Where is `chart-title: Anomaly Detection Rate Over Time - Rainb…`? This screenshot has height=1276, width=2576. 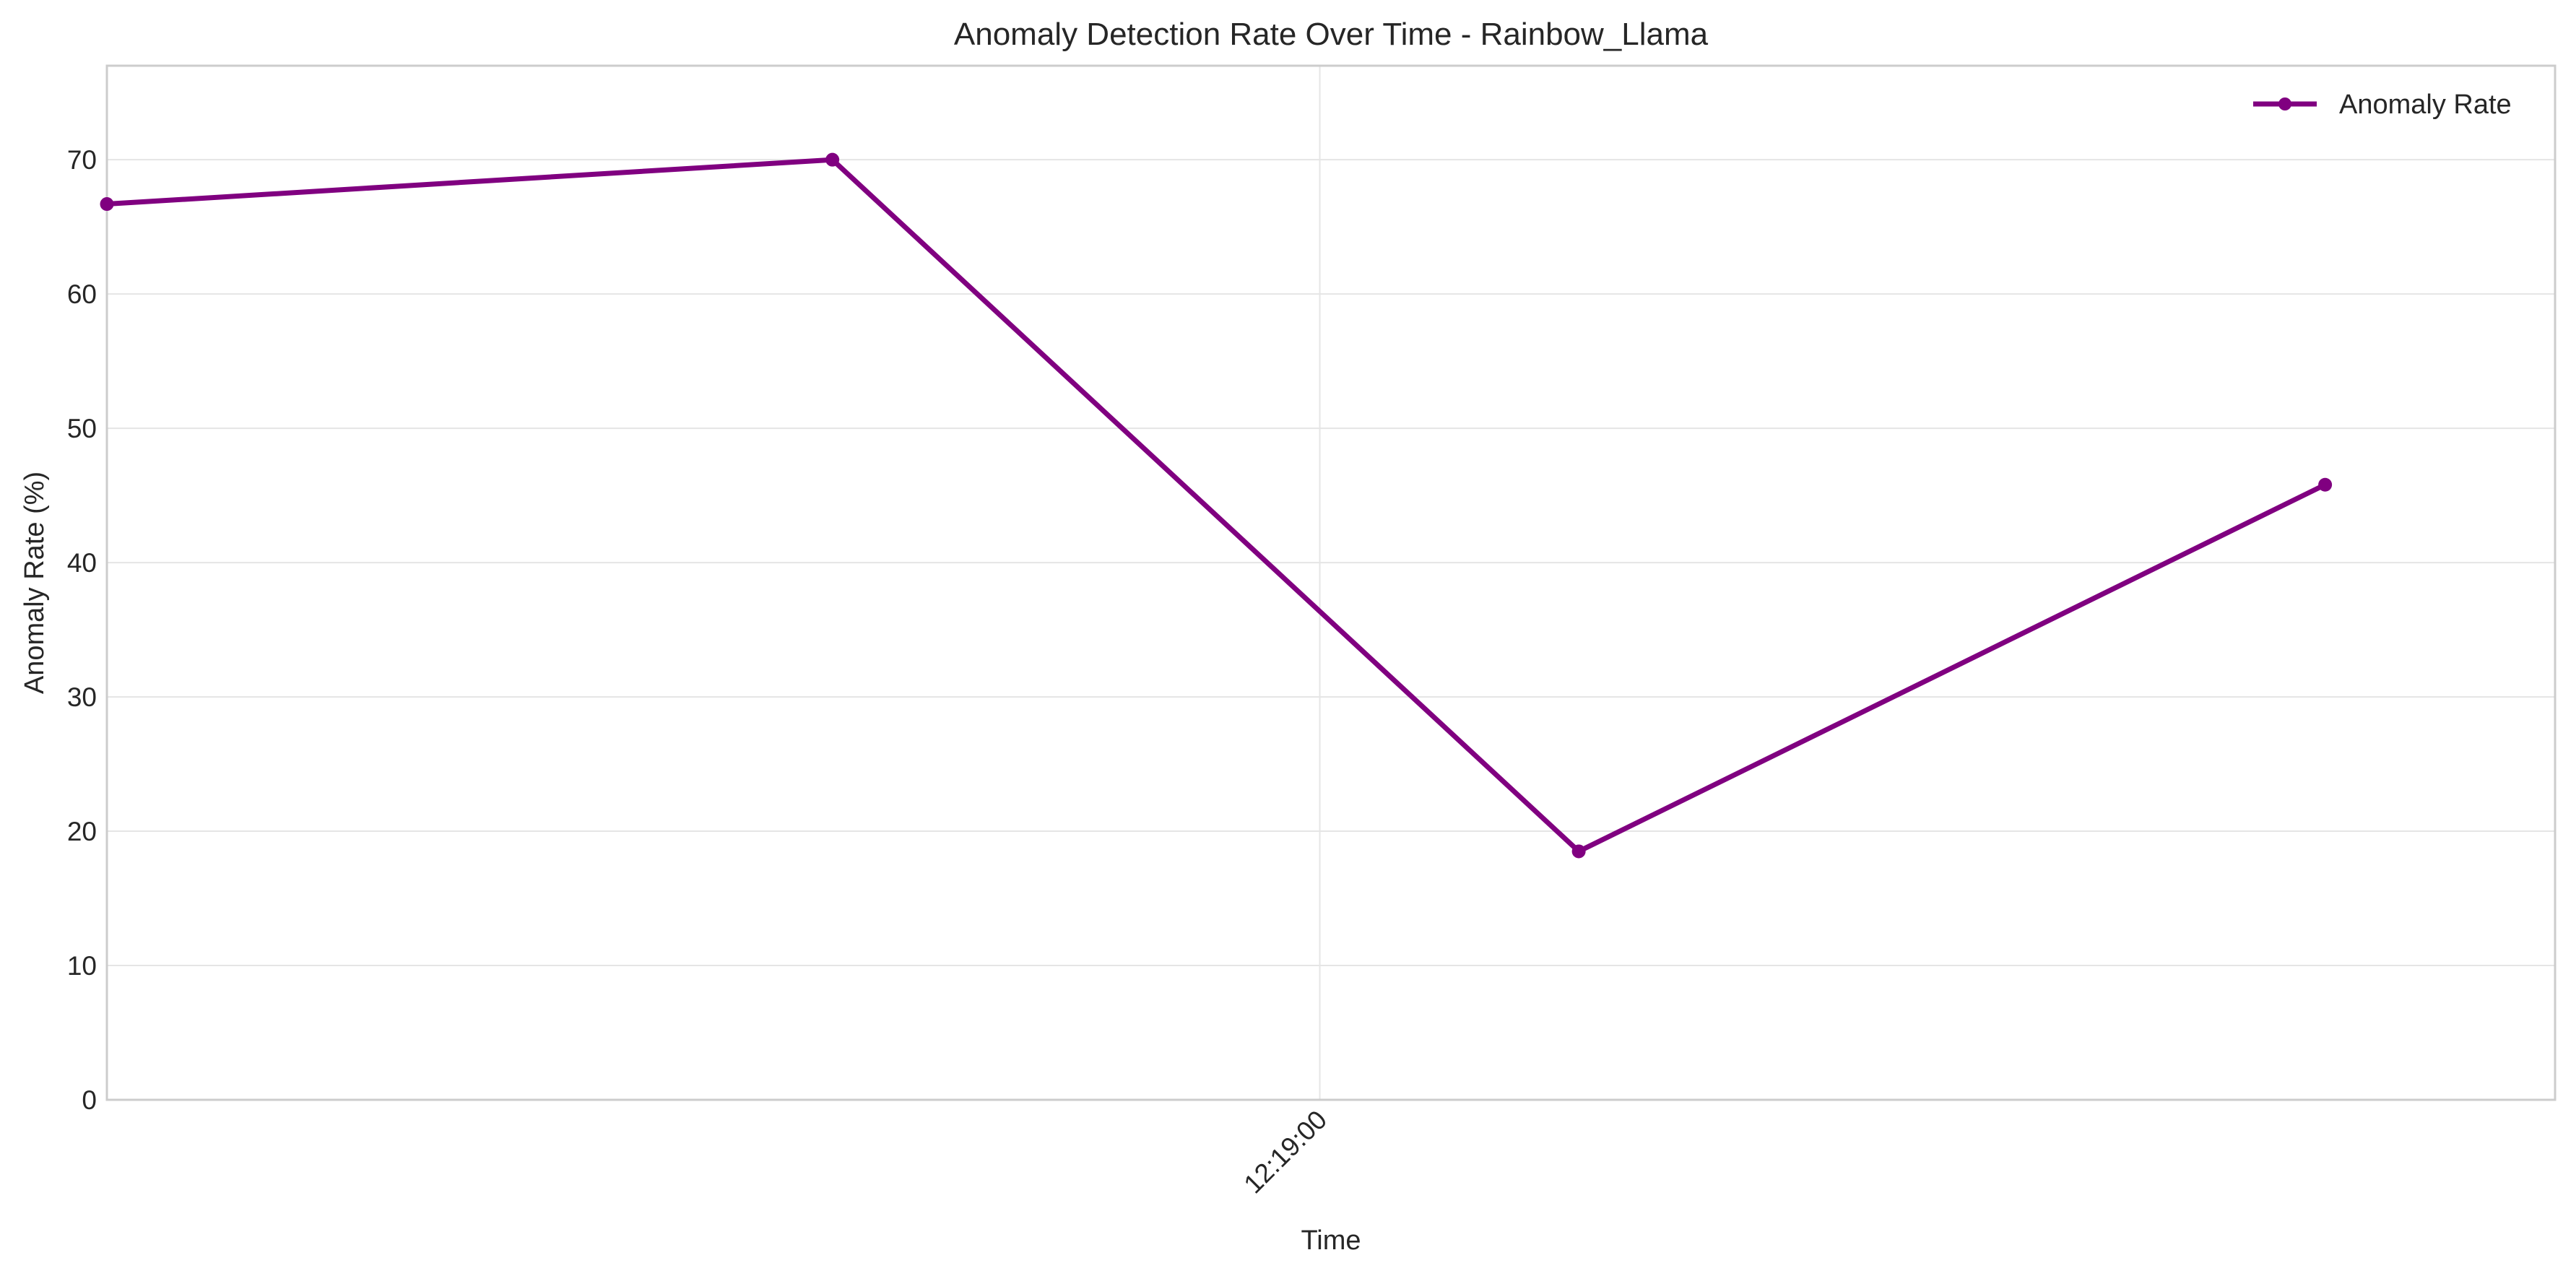
chart-title: Anomaly Detection Rate Over Time - Rainb… is located at coordinates (1331, 34).